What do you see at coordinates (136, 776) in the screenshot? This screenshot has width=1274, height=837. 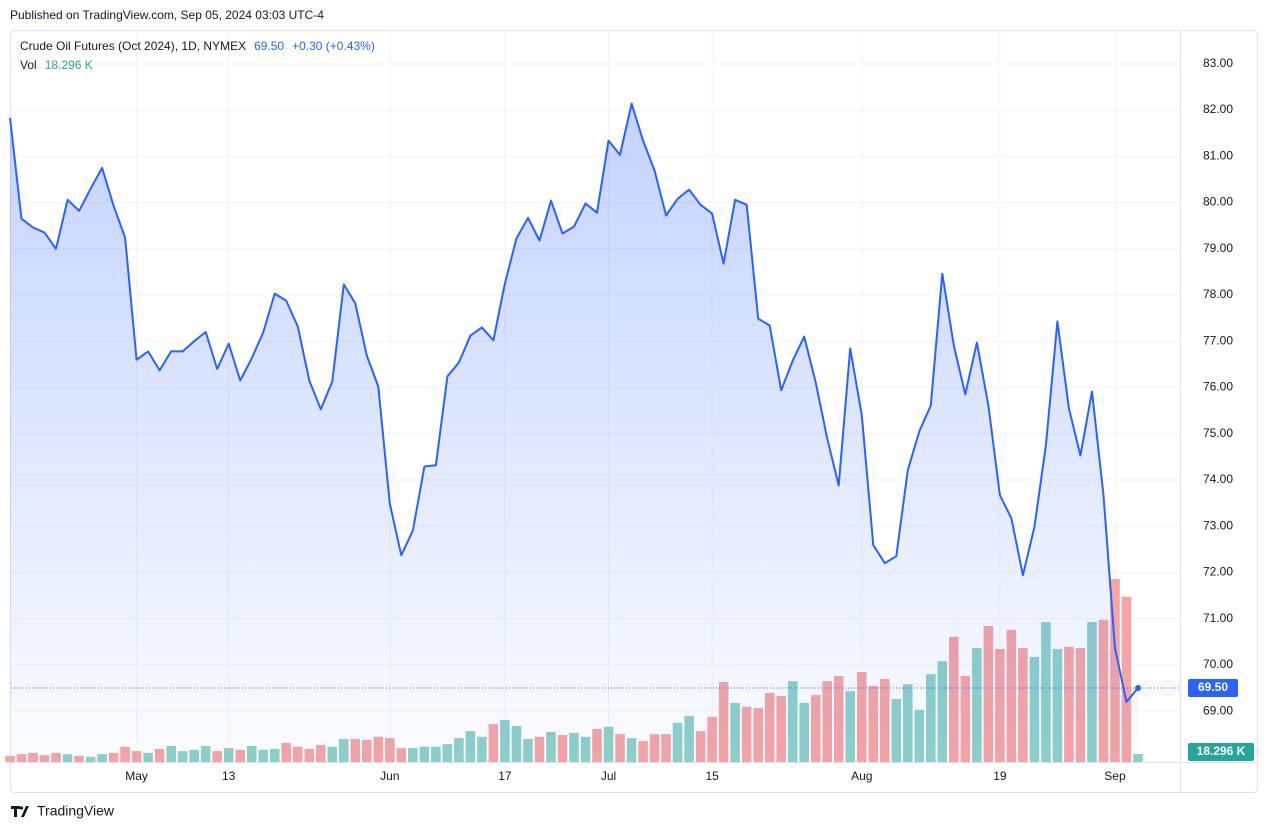 I see `x-tick-label: May` at bounding box center [136, 776].